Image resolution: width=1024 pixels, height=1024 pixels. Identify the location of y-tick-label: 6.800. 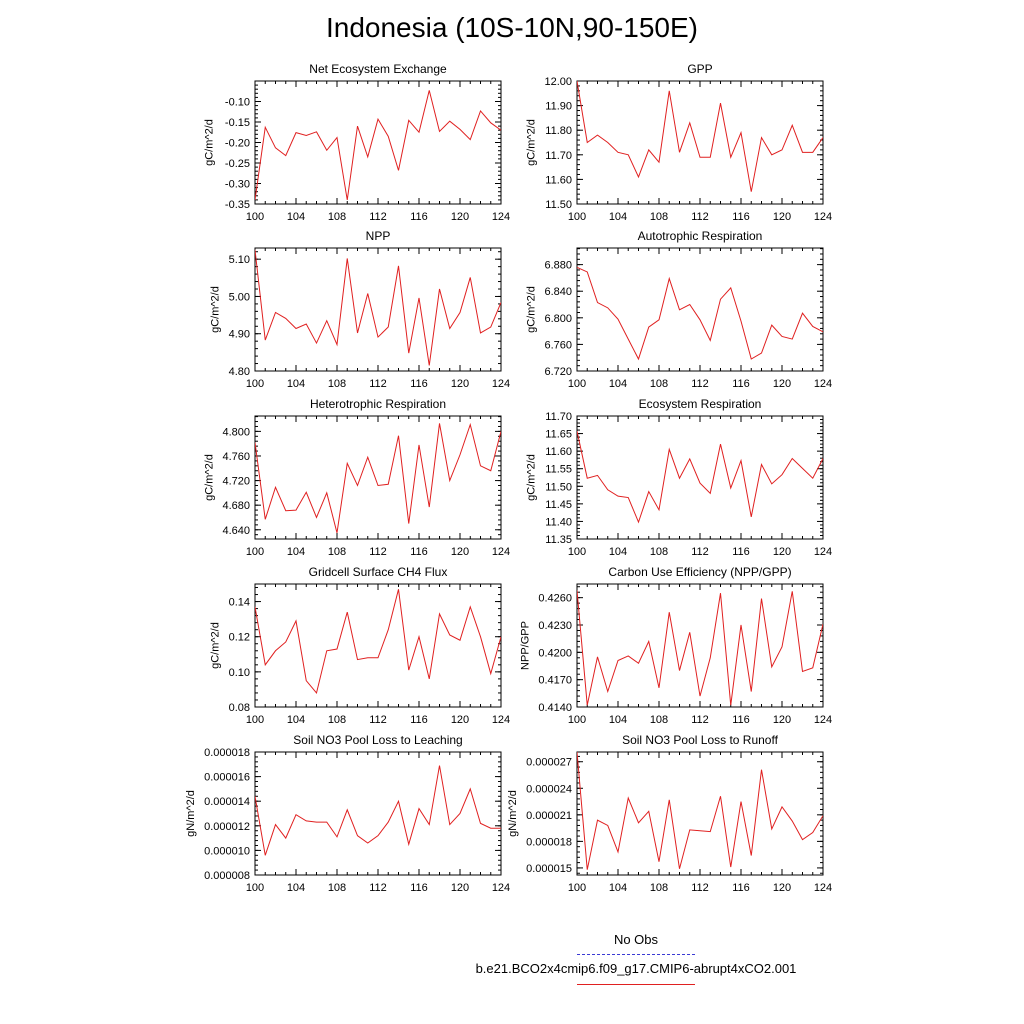
(558, 319).